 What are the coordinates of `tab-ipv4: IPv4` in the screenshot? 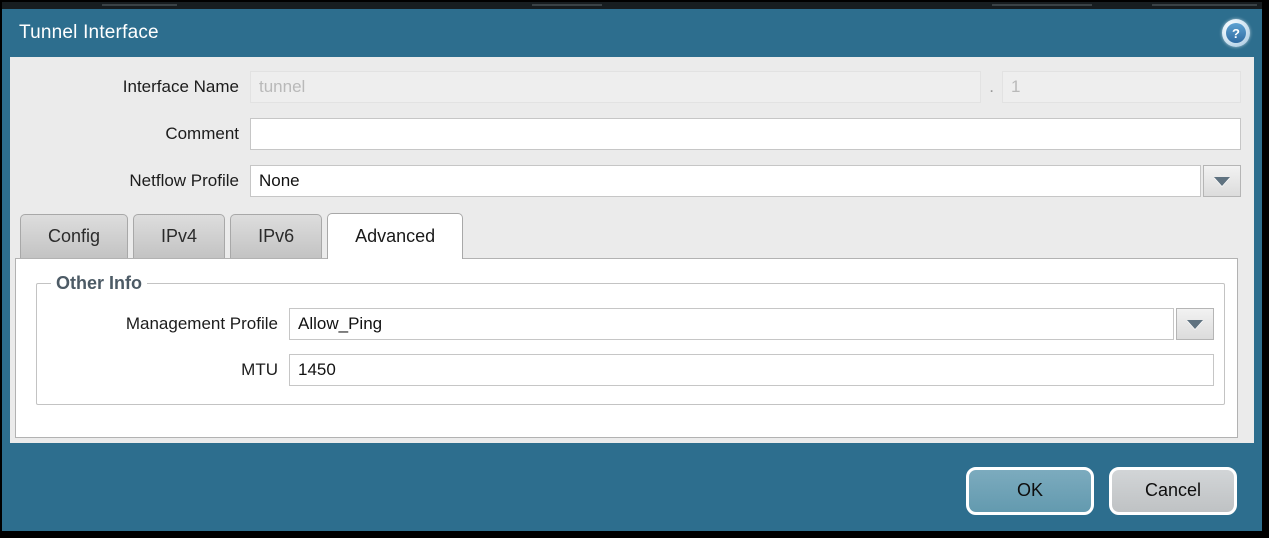 It's located at (179, 236).